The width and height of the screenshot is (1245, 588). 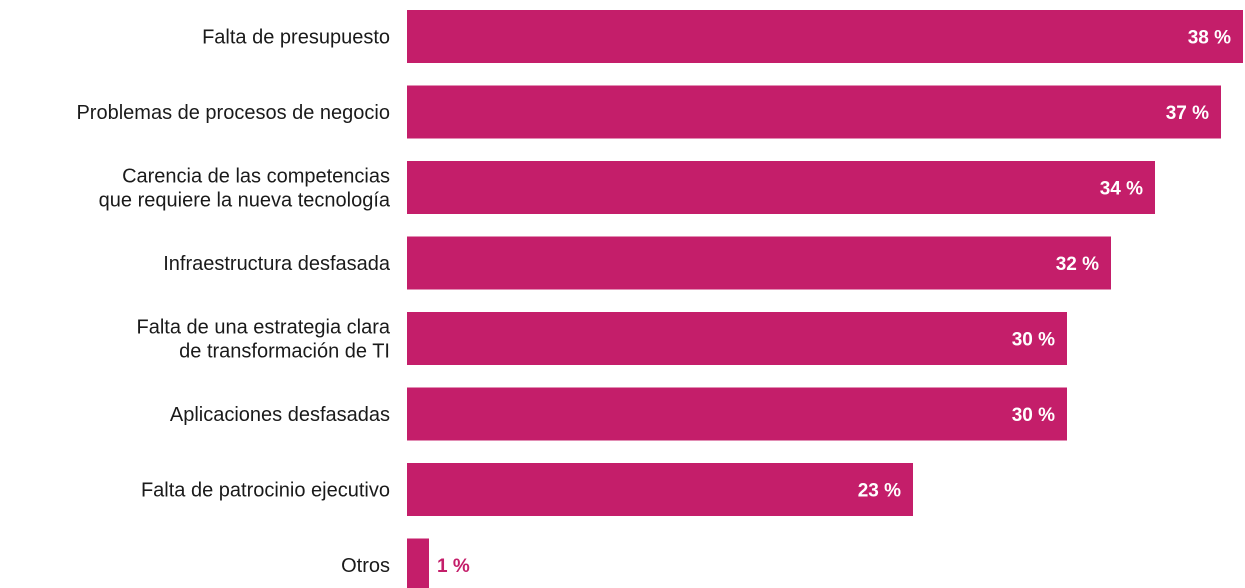 I want to click on value-label: 34 %, so click(x=1121, y=189).